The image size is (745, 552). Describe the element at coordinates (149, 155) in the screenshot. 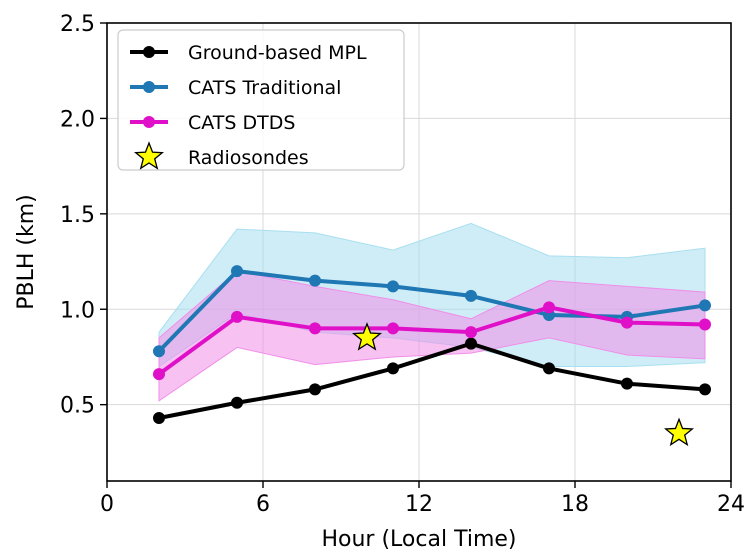

I see `legend-swatch-star` at that location.